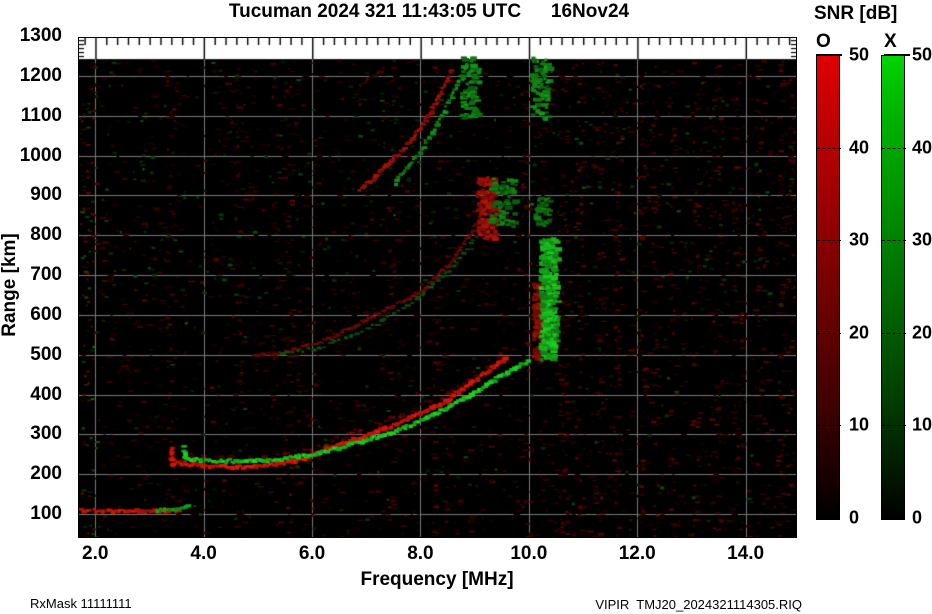 The height and width of the screenshot is (614, 932). I want to click on y-tick-label: 400, so click(46, 394).